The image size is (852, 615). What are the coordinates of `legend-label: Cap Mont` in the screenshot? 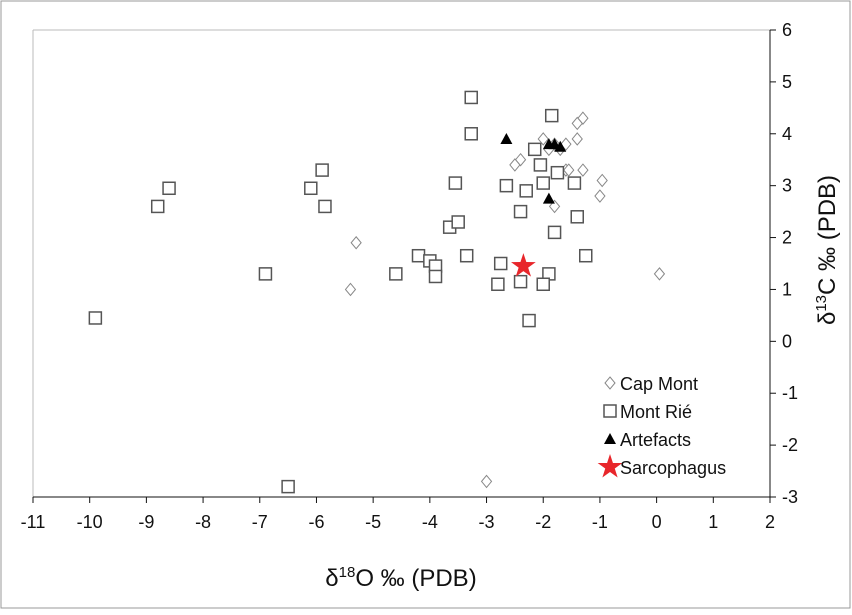 It's located at (659, 384).